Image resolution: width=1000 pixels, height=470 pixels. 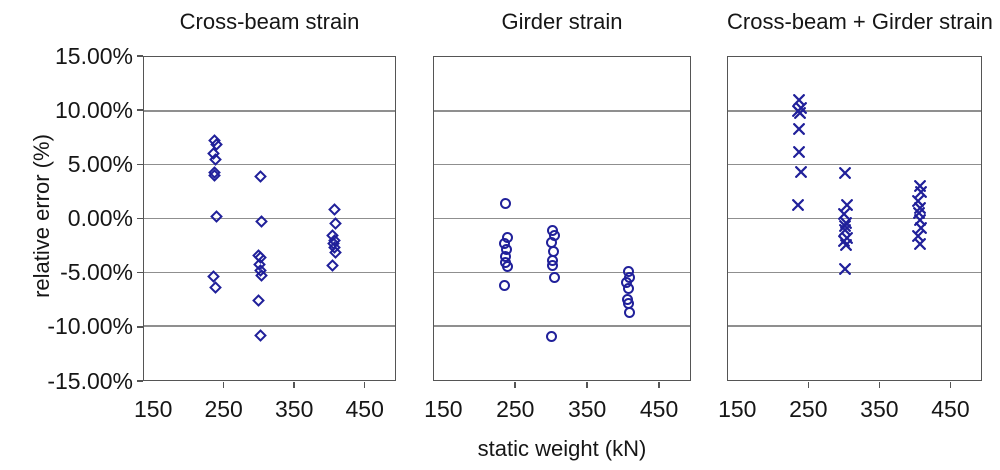 I want to click on panel-title-girder-strain: Girder strain, so click(x=562, y=21).